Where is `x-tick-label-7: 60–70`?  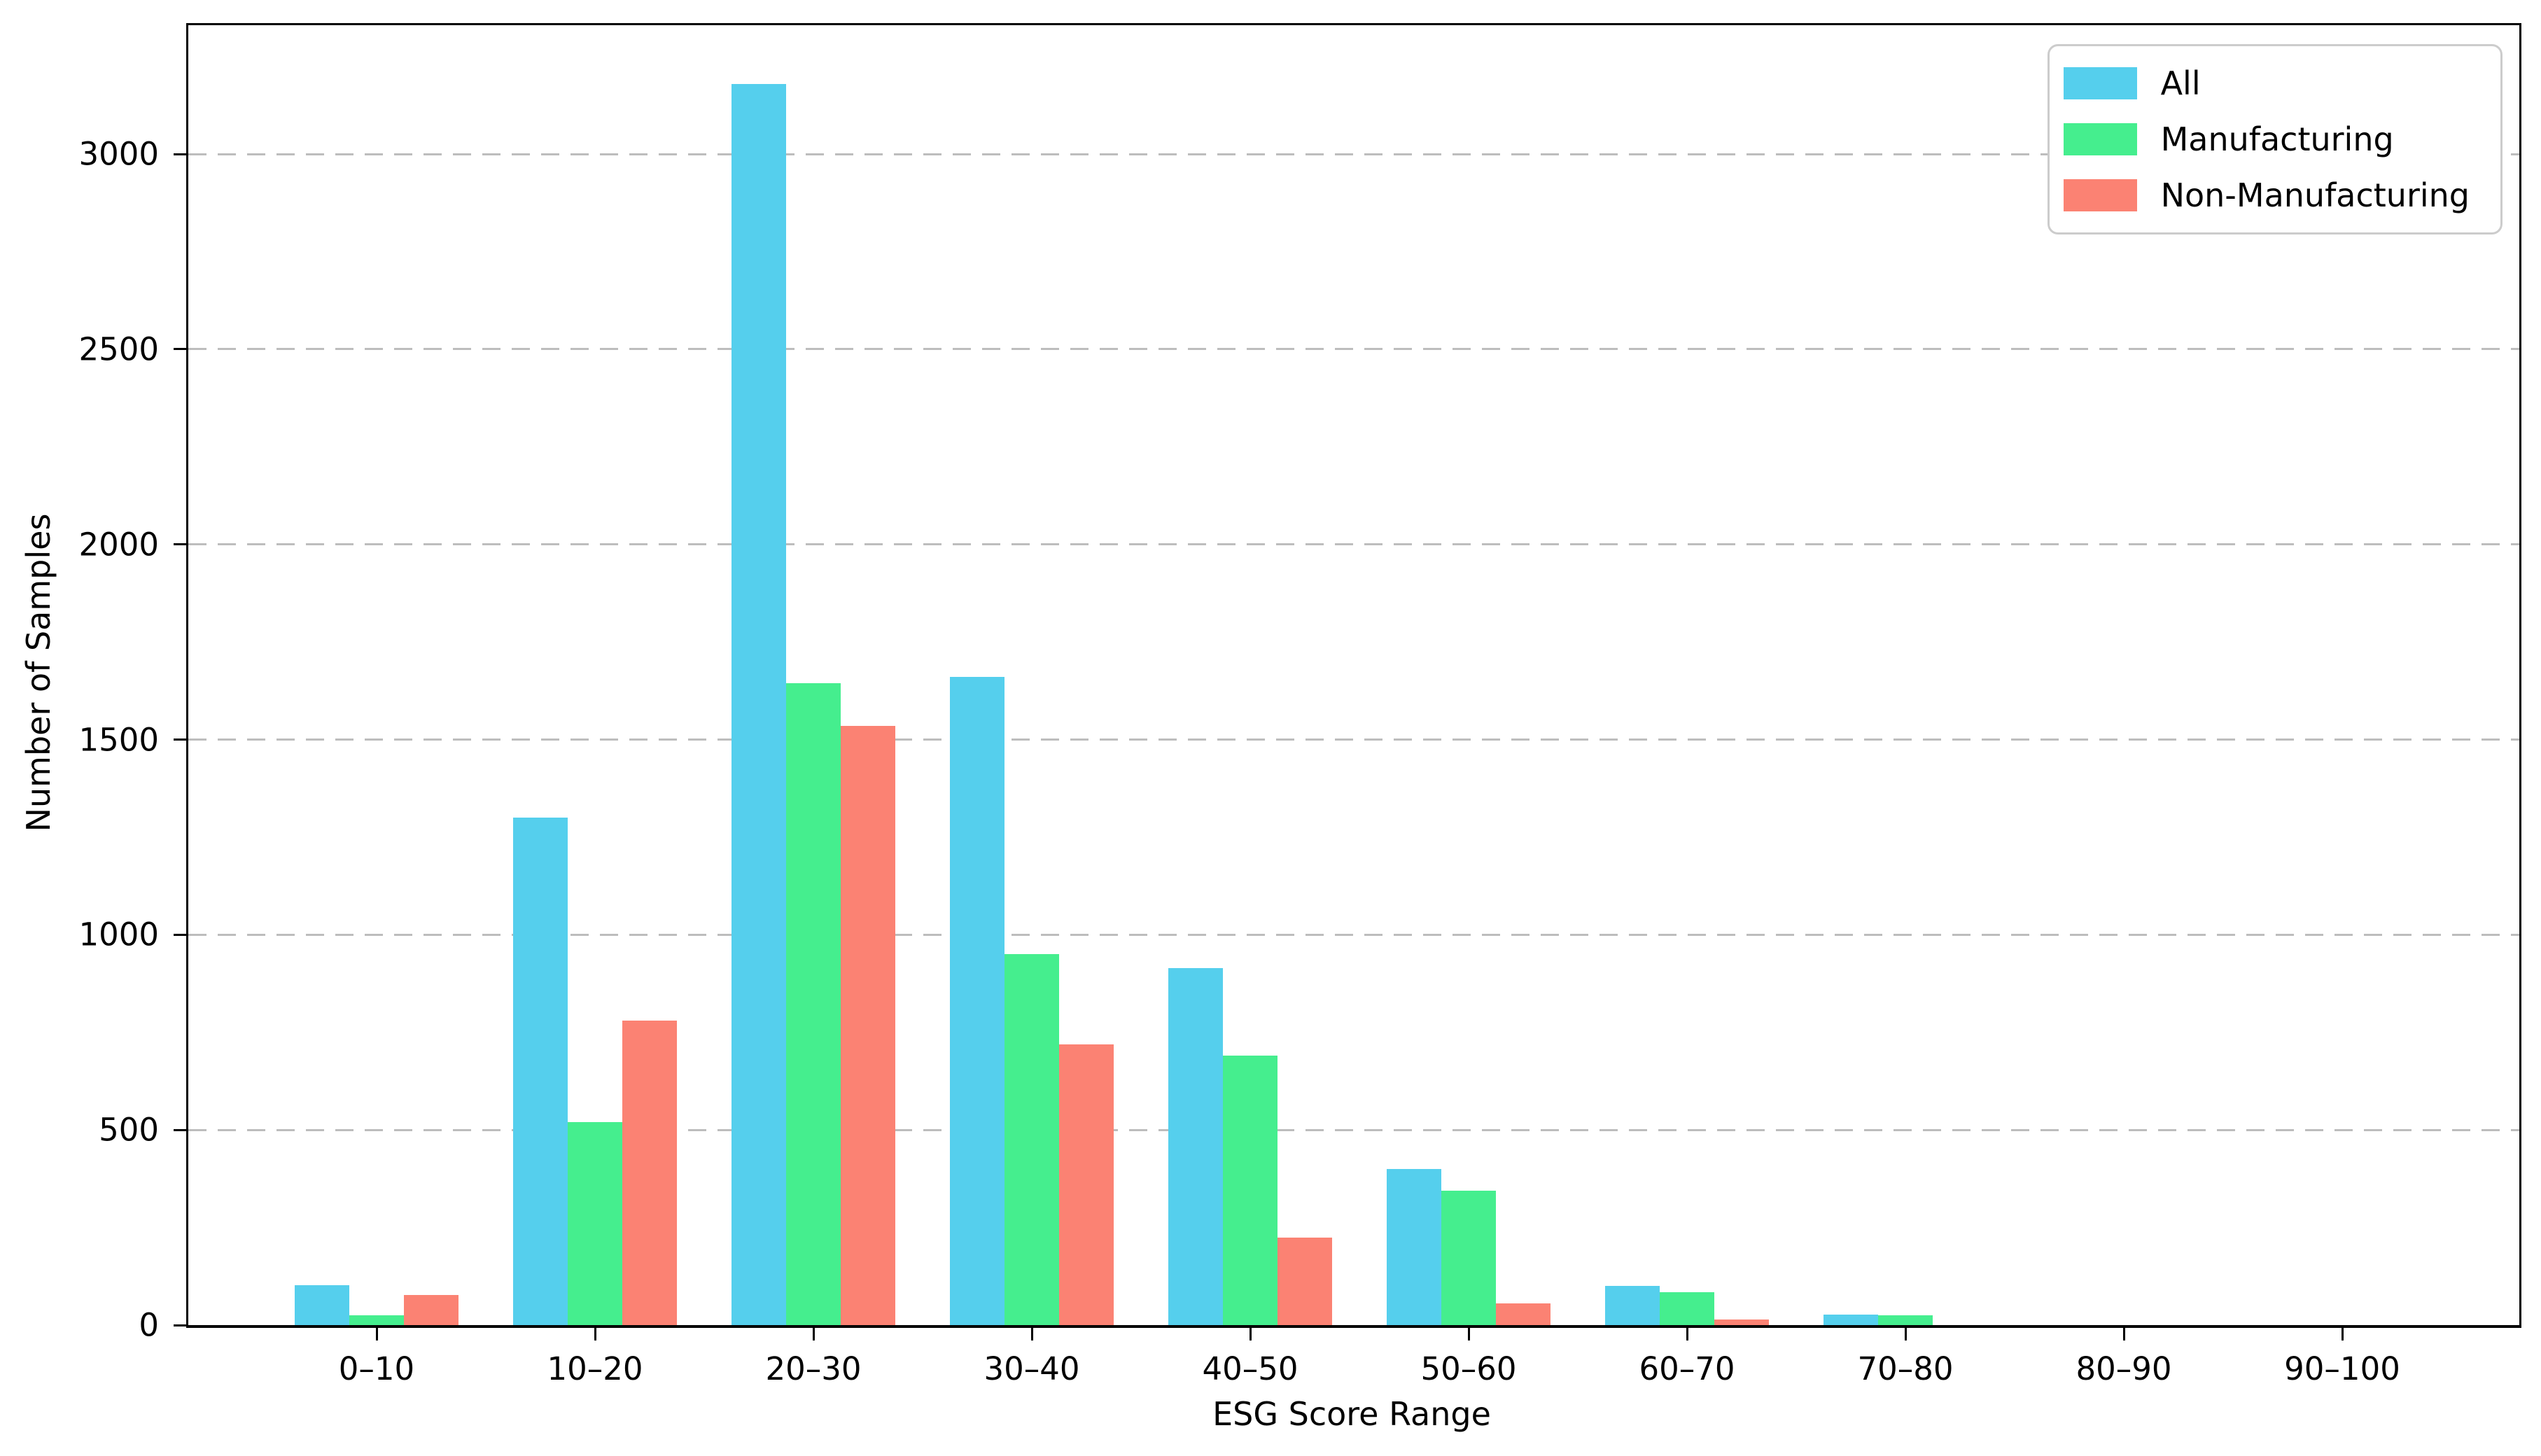 x-tick-label-7: 60–70 is located at coordinates (1687, 1368).